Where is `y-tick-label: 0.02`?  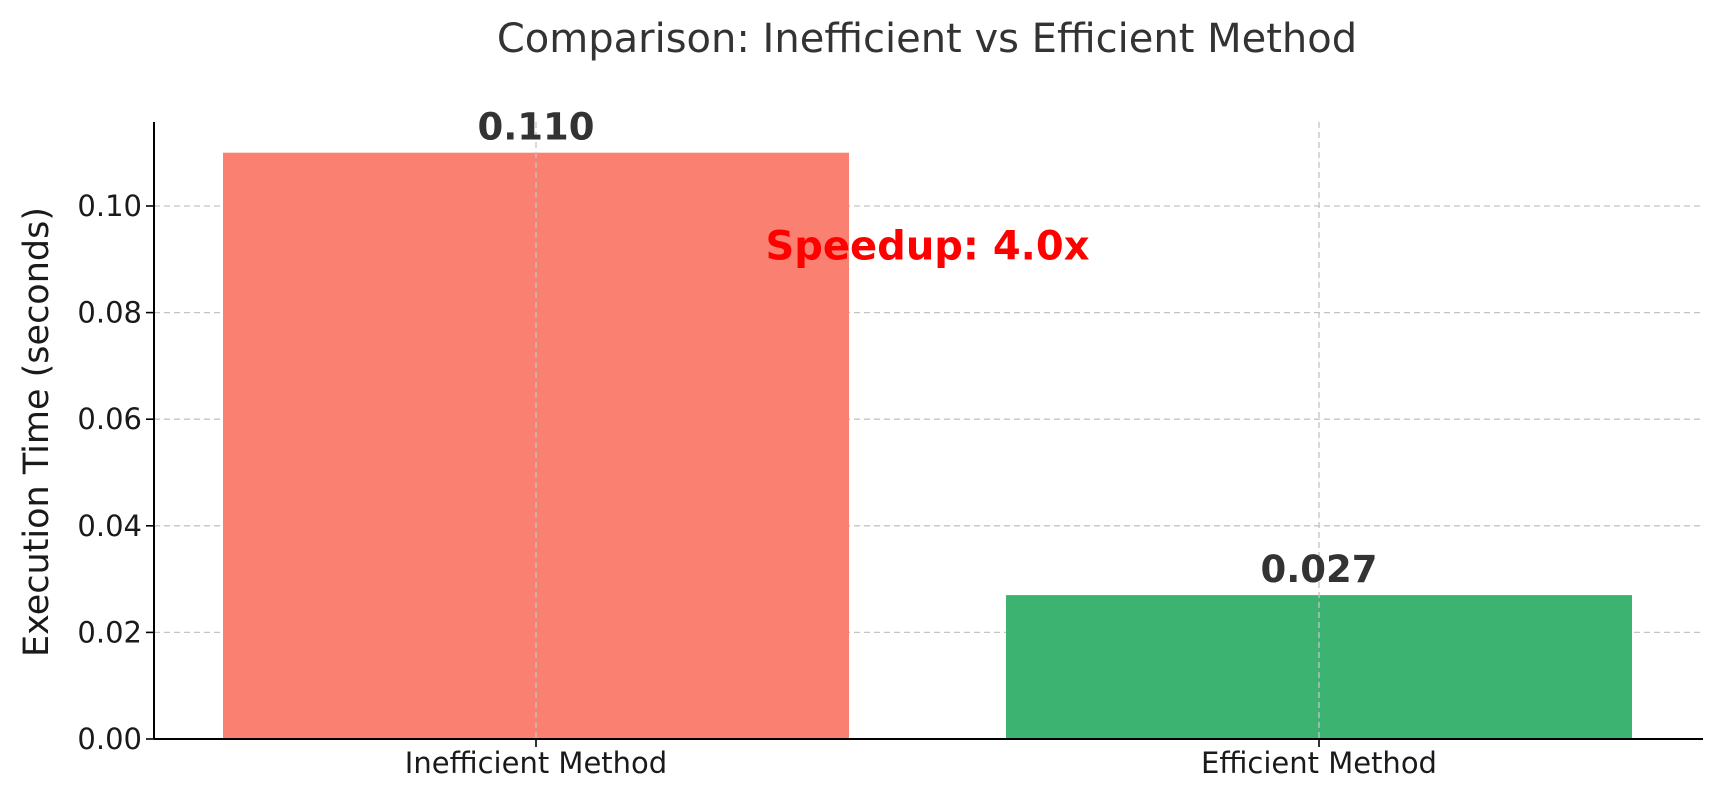 y-tick-label: 0.02 is located at coordinates (109, 632).